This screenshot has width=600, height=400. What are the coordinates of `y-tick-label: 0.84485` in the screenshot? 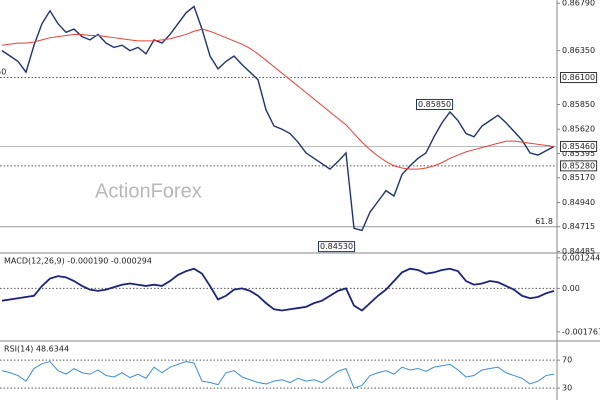 It's located at (578, 251).